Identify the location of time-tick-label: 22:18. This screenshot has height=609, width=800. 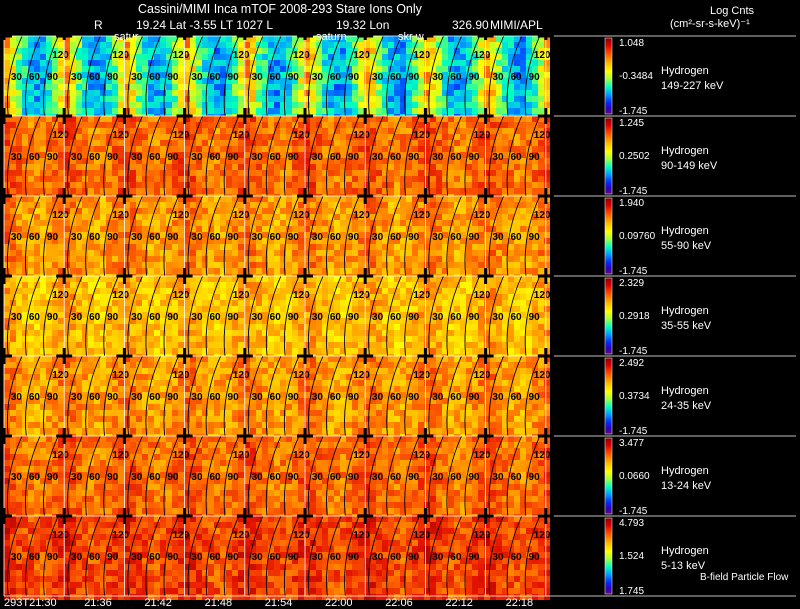
(520, 603).